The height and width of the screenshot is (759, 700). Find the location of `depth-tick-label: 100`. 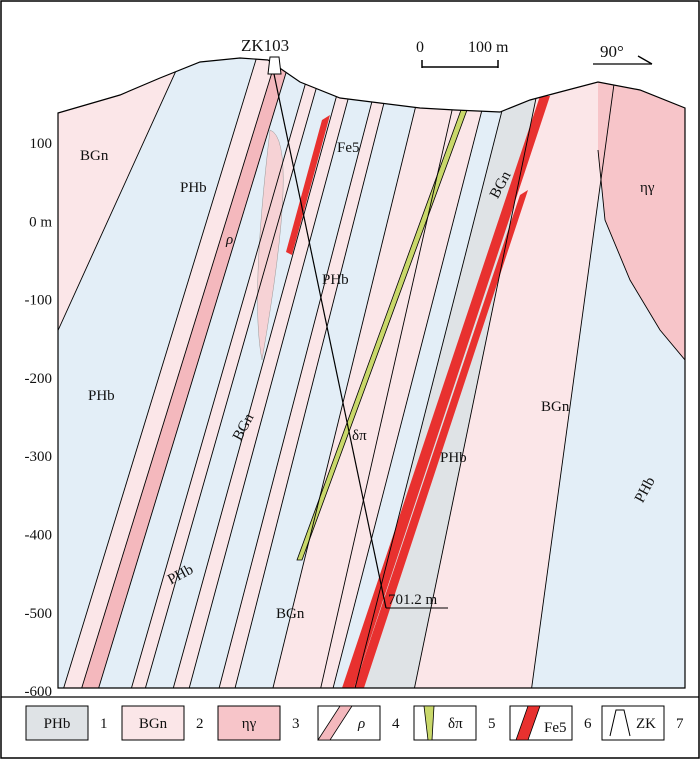

depth-tick-label: 100 is located at coordinates (41, 144).